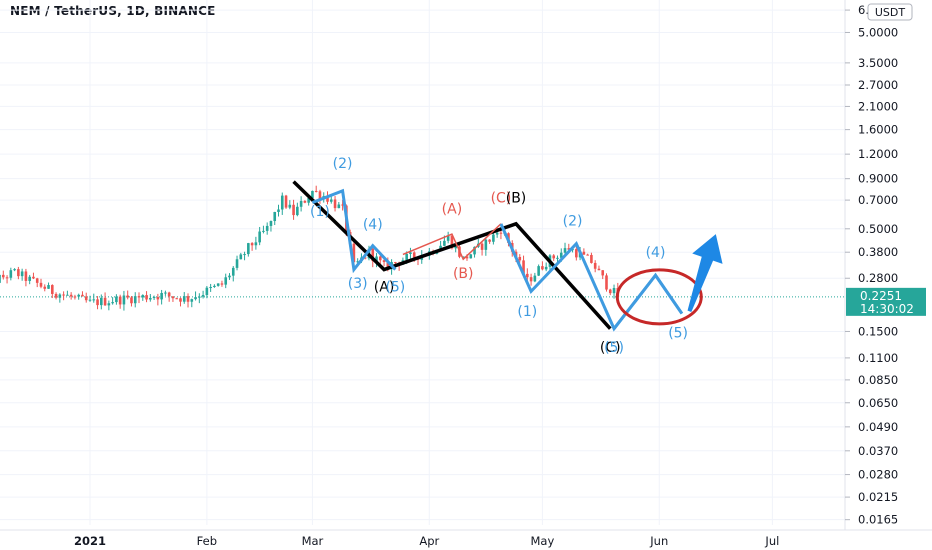 Image resolution: width=932 pixels, height=550 pixels. What do you see at coordinates (887, 309) in the screenshot?
I see `price-countdown: 14:30:02` at bounding box center [887, 309].